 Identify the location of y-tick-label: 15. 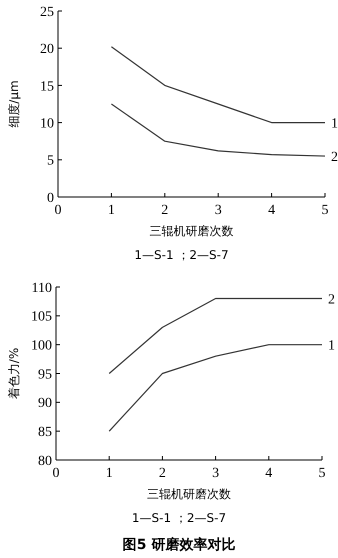
(47, 86).